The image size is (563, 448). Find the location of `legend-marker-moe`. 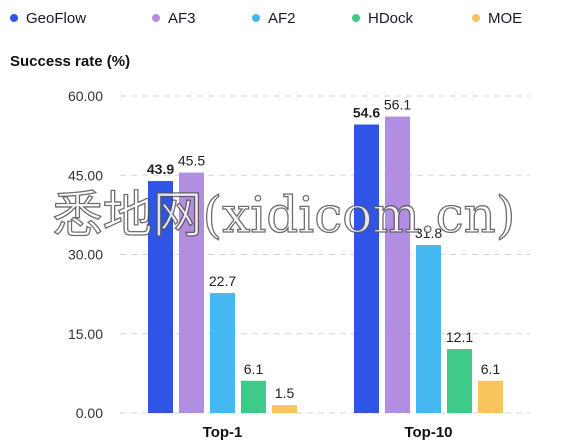

legend-marker-moe is located at coordinates (476, 18).